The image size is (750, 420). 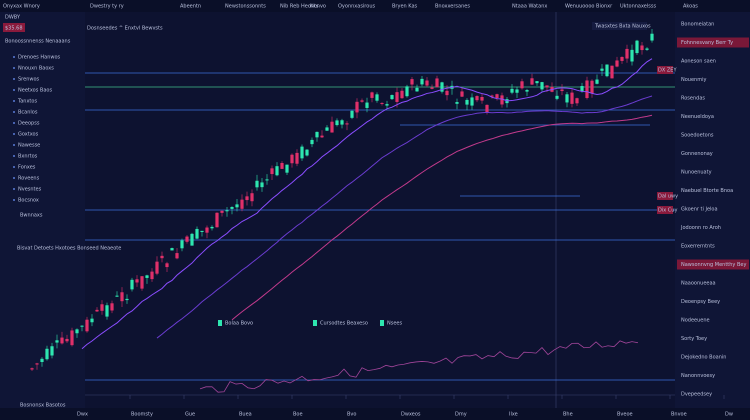 What do you see at coordinates (697, 117) in the screenshot?
I see `sidebar-item: Neenueldoya` at bounding box center [697, 117].